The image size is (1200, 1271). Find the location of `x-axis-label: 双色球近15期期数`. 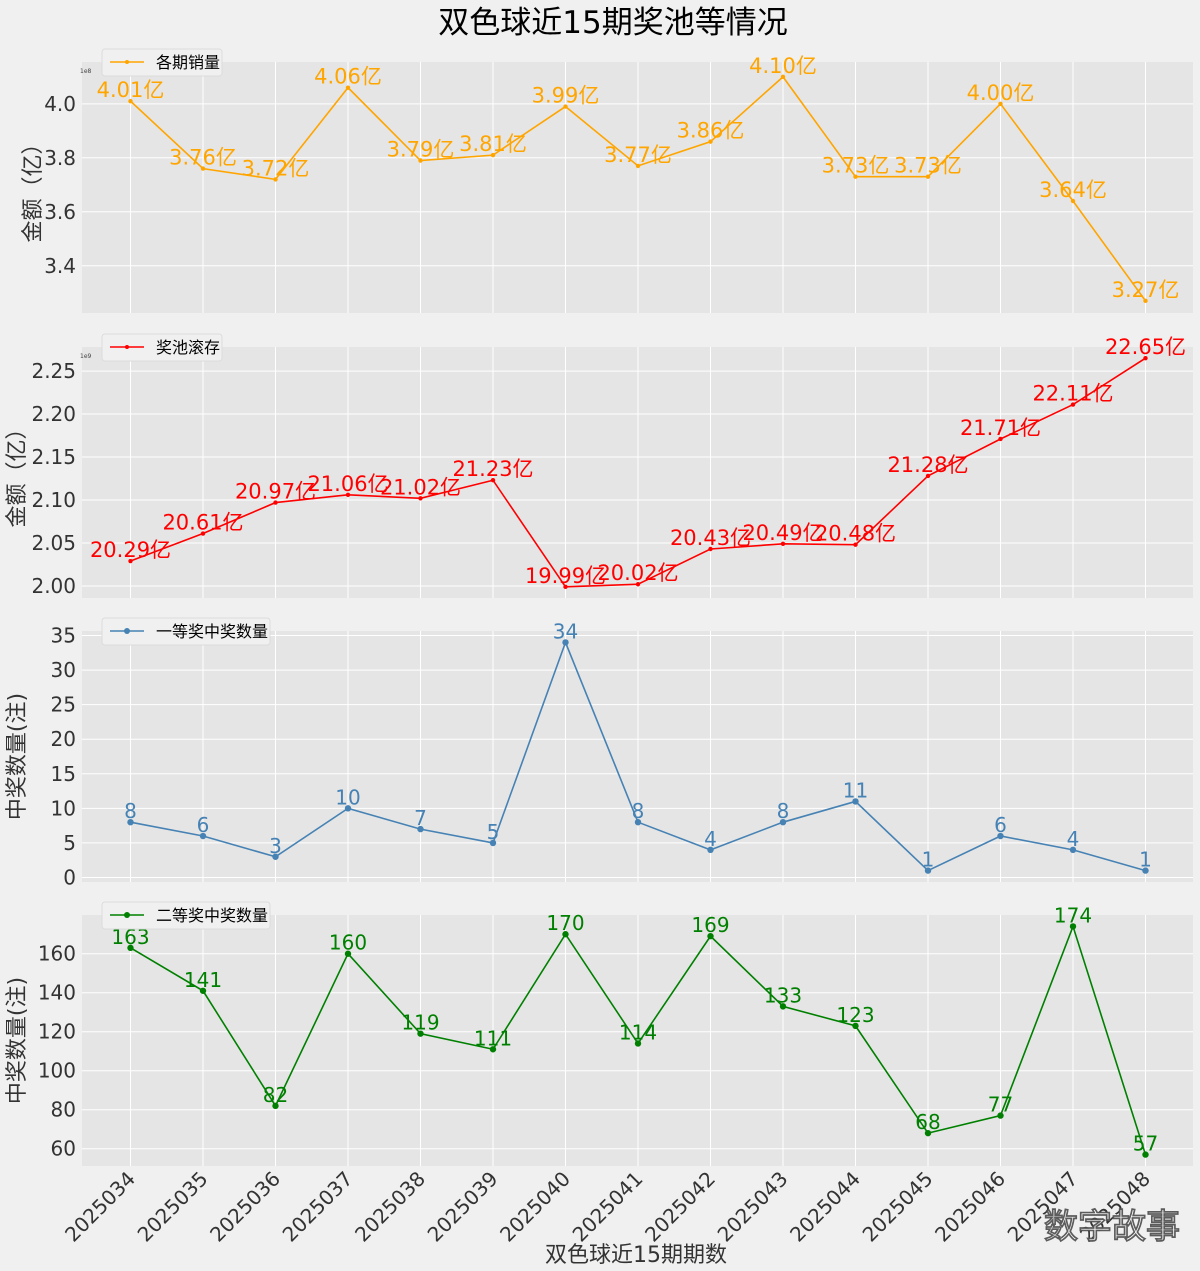

x-axis-label: 双色球近15期期数 is located at coordinates (636, 1255).